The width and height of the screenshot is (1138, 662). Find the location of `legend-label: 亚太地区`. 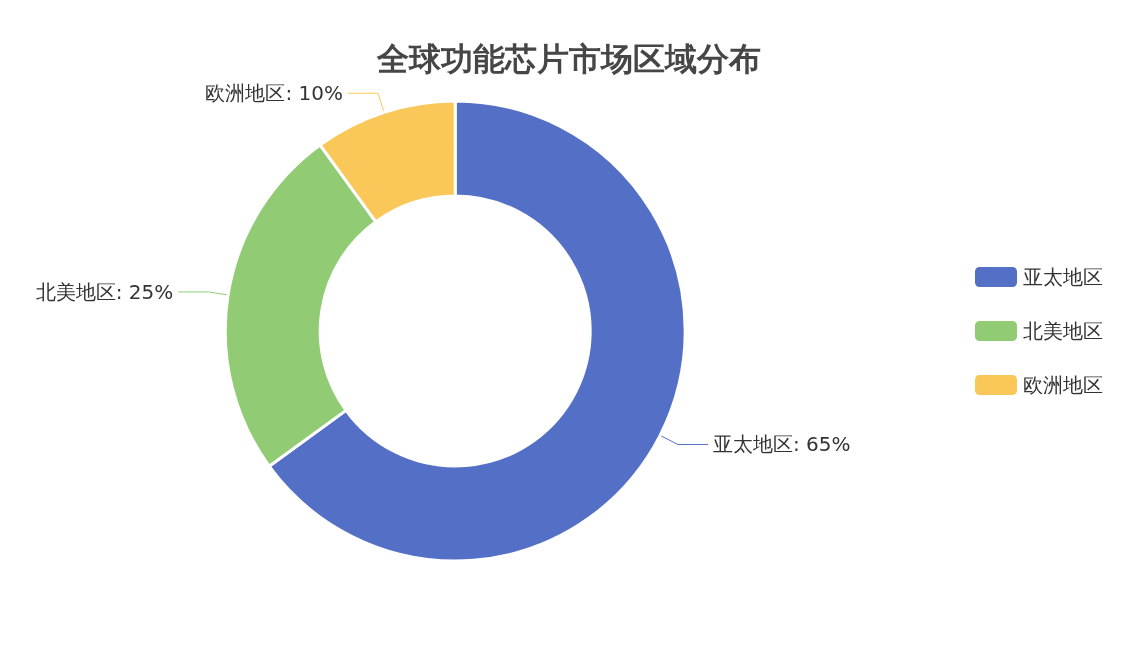

legend-label: 亚太地区 is located at coordinates (1063, 277).